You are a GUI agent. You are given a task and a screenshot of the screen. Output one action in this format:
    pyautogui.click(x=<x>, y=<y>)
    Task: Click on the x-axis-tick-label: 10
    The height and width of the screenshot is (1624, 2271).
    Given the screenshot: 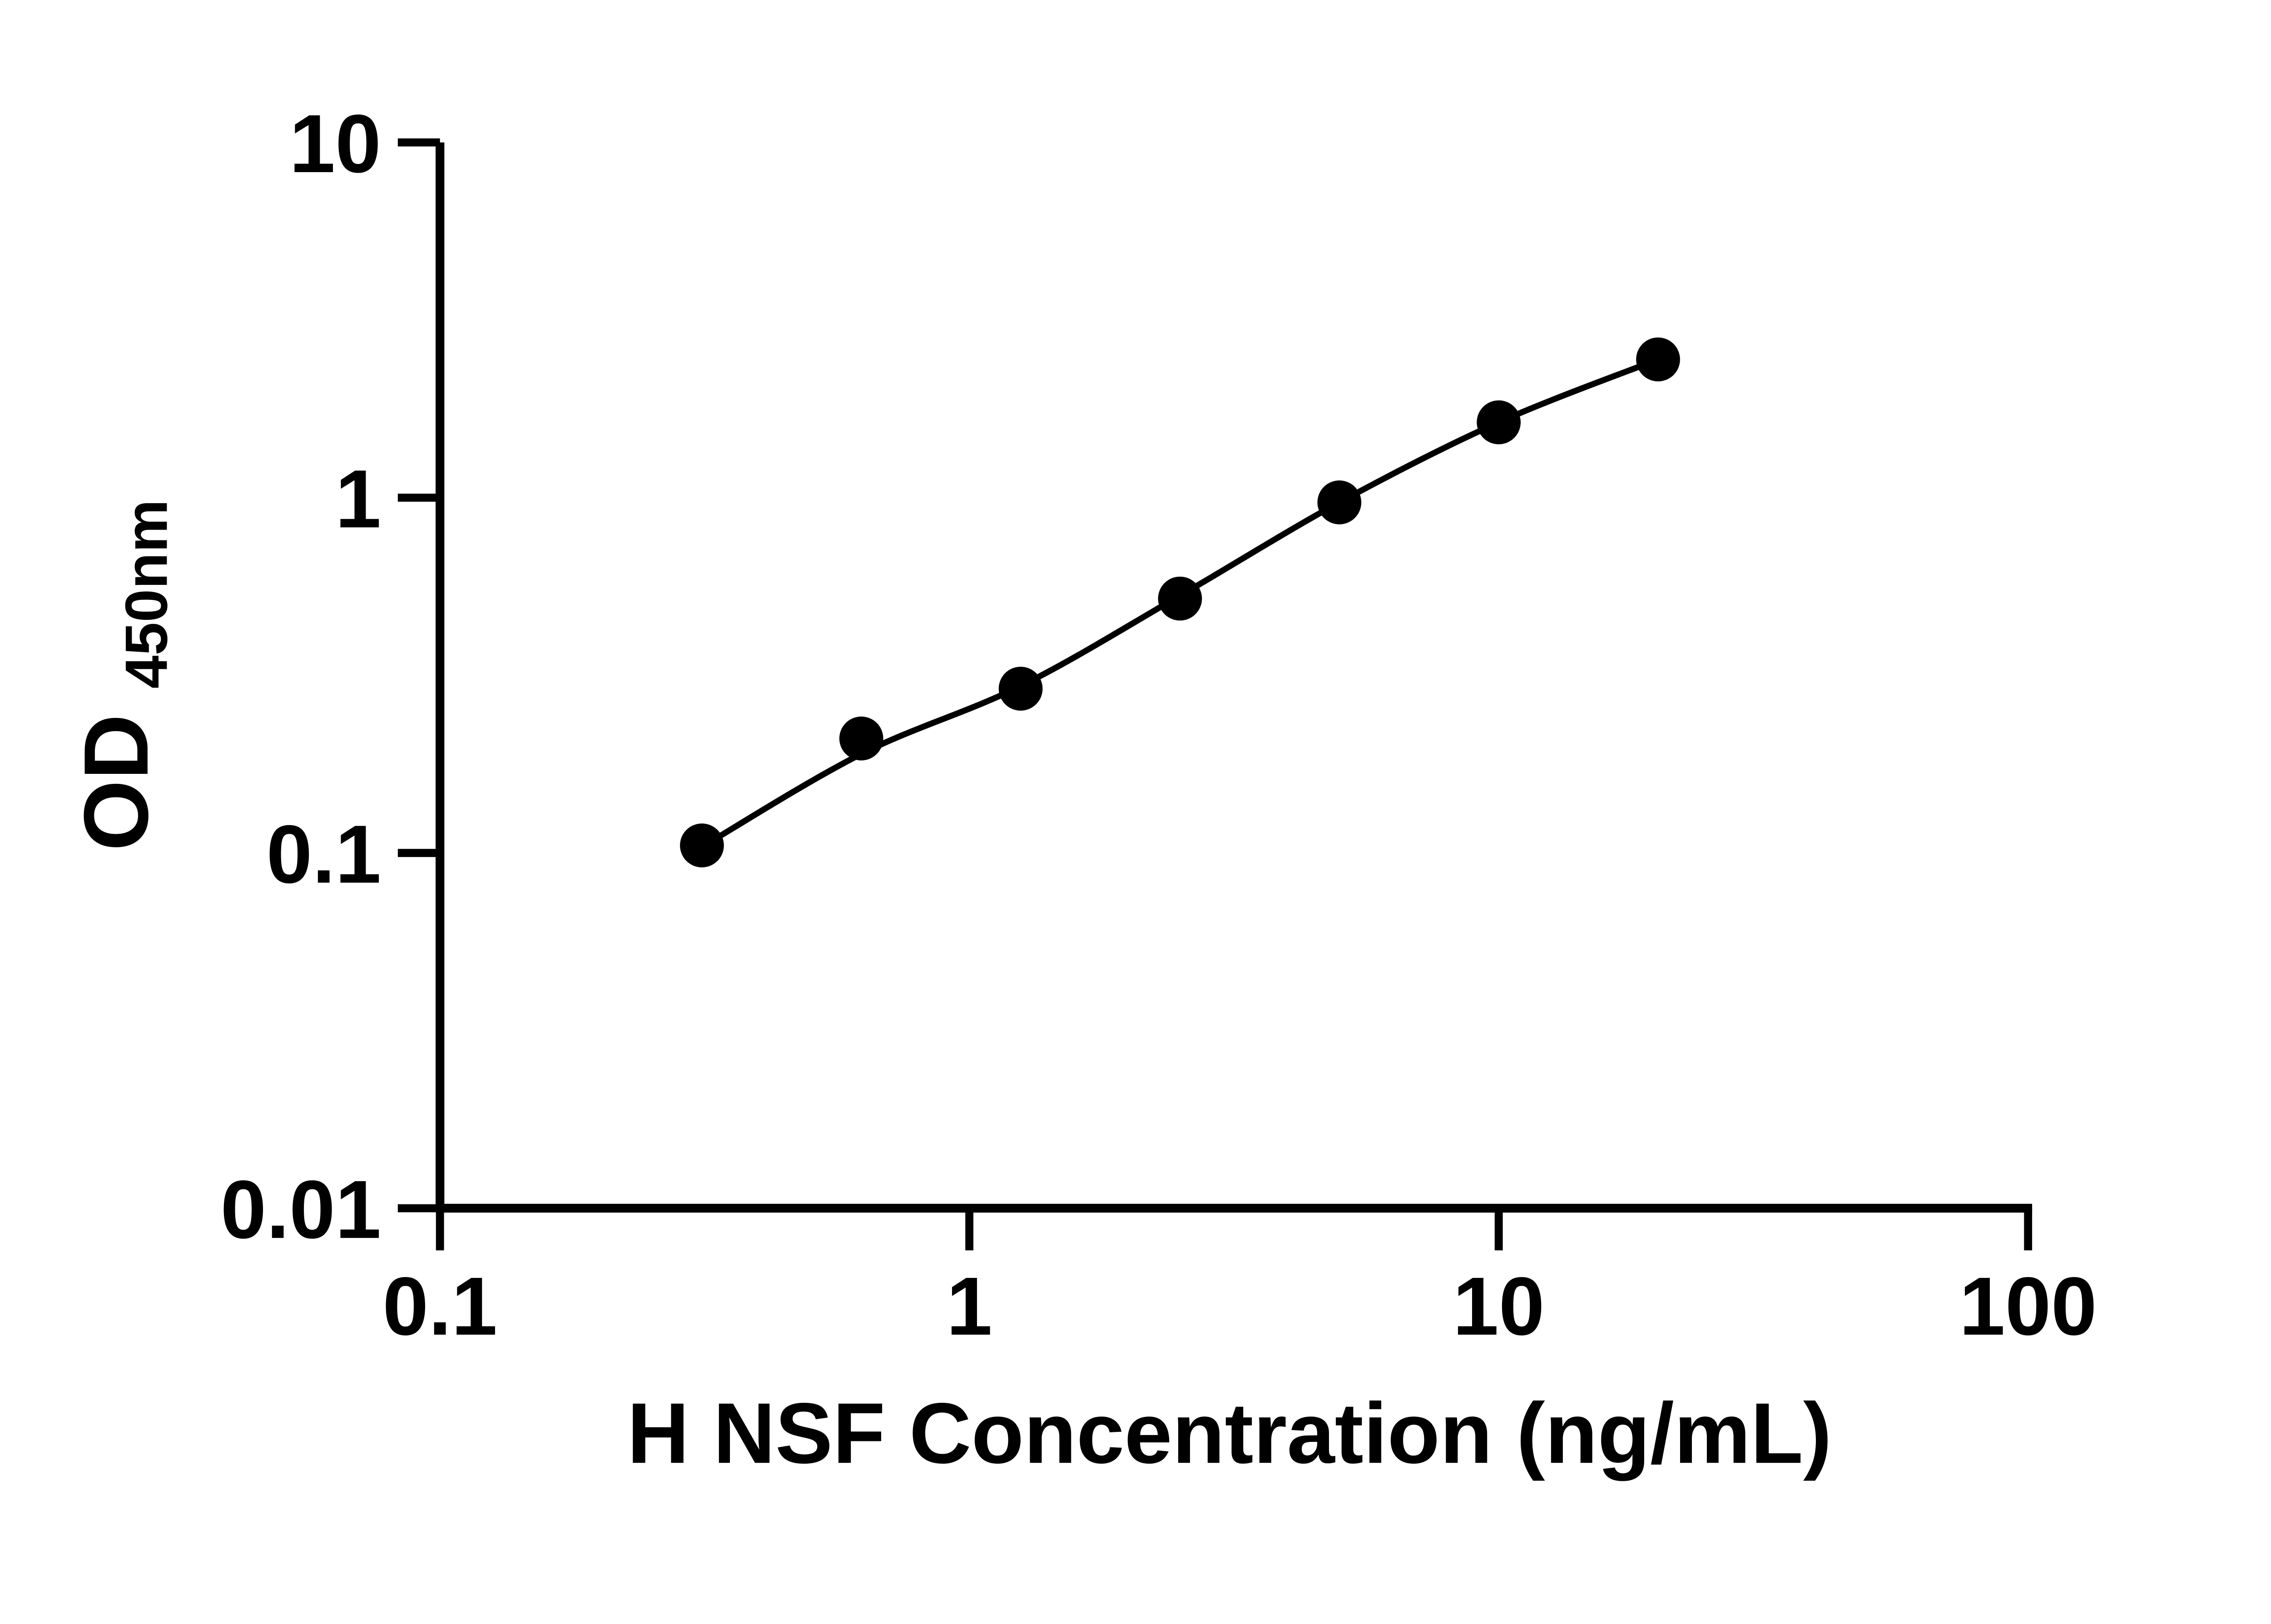 What is the action you would take?
    pyautogui.click(x=1499, y=1306)
    